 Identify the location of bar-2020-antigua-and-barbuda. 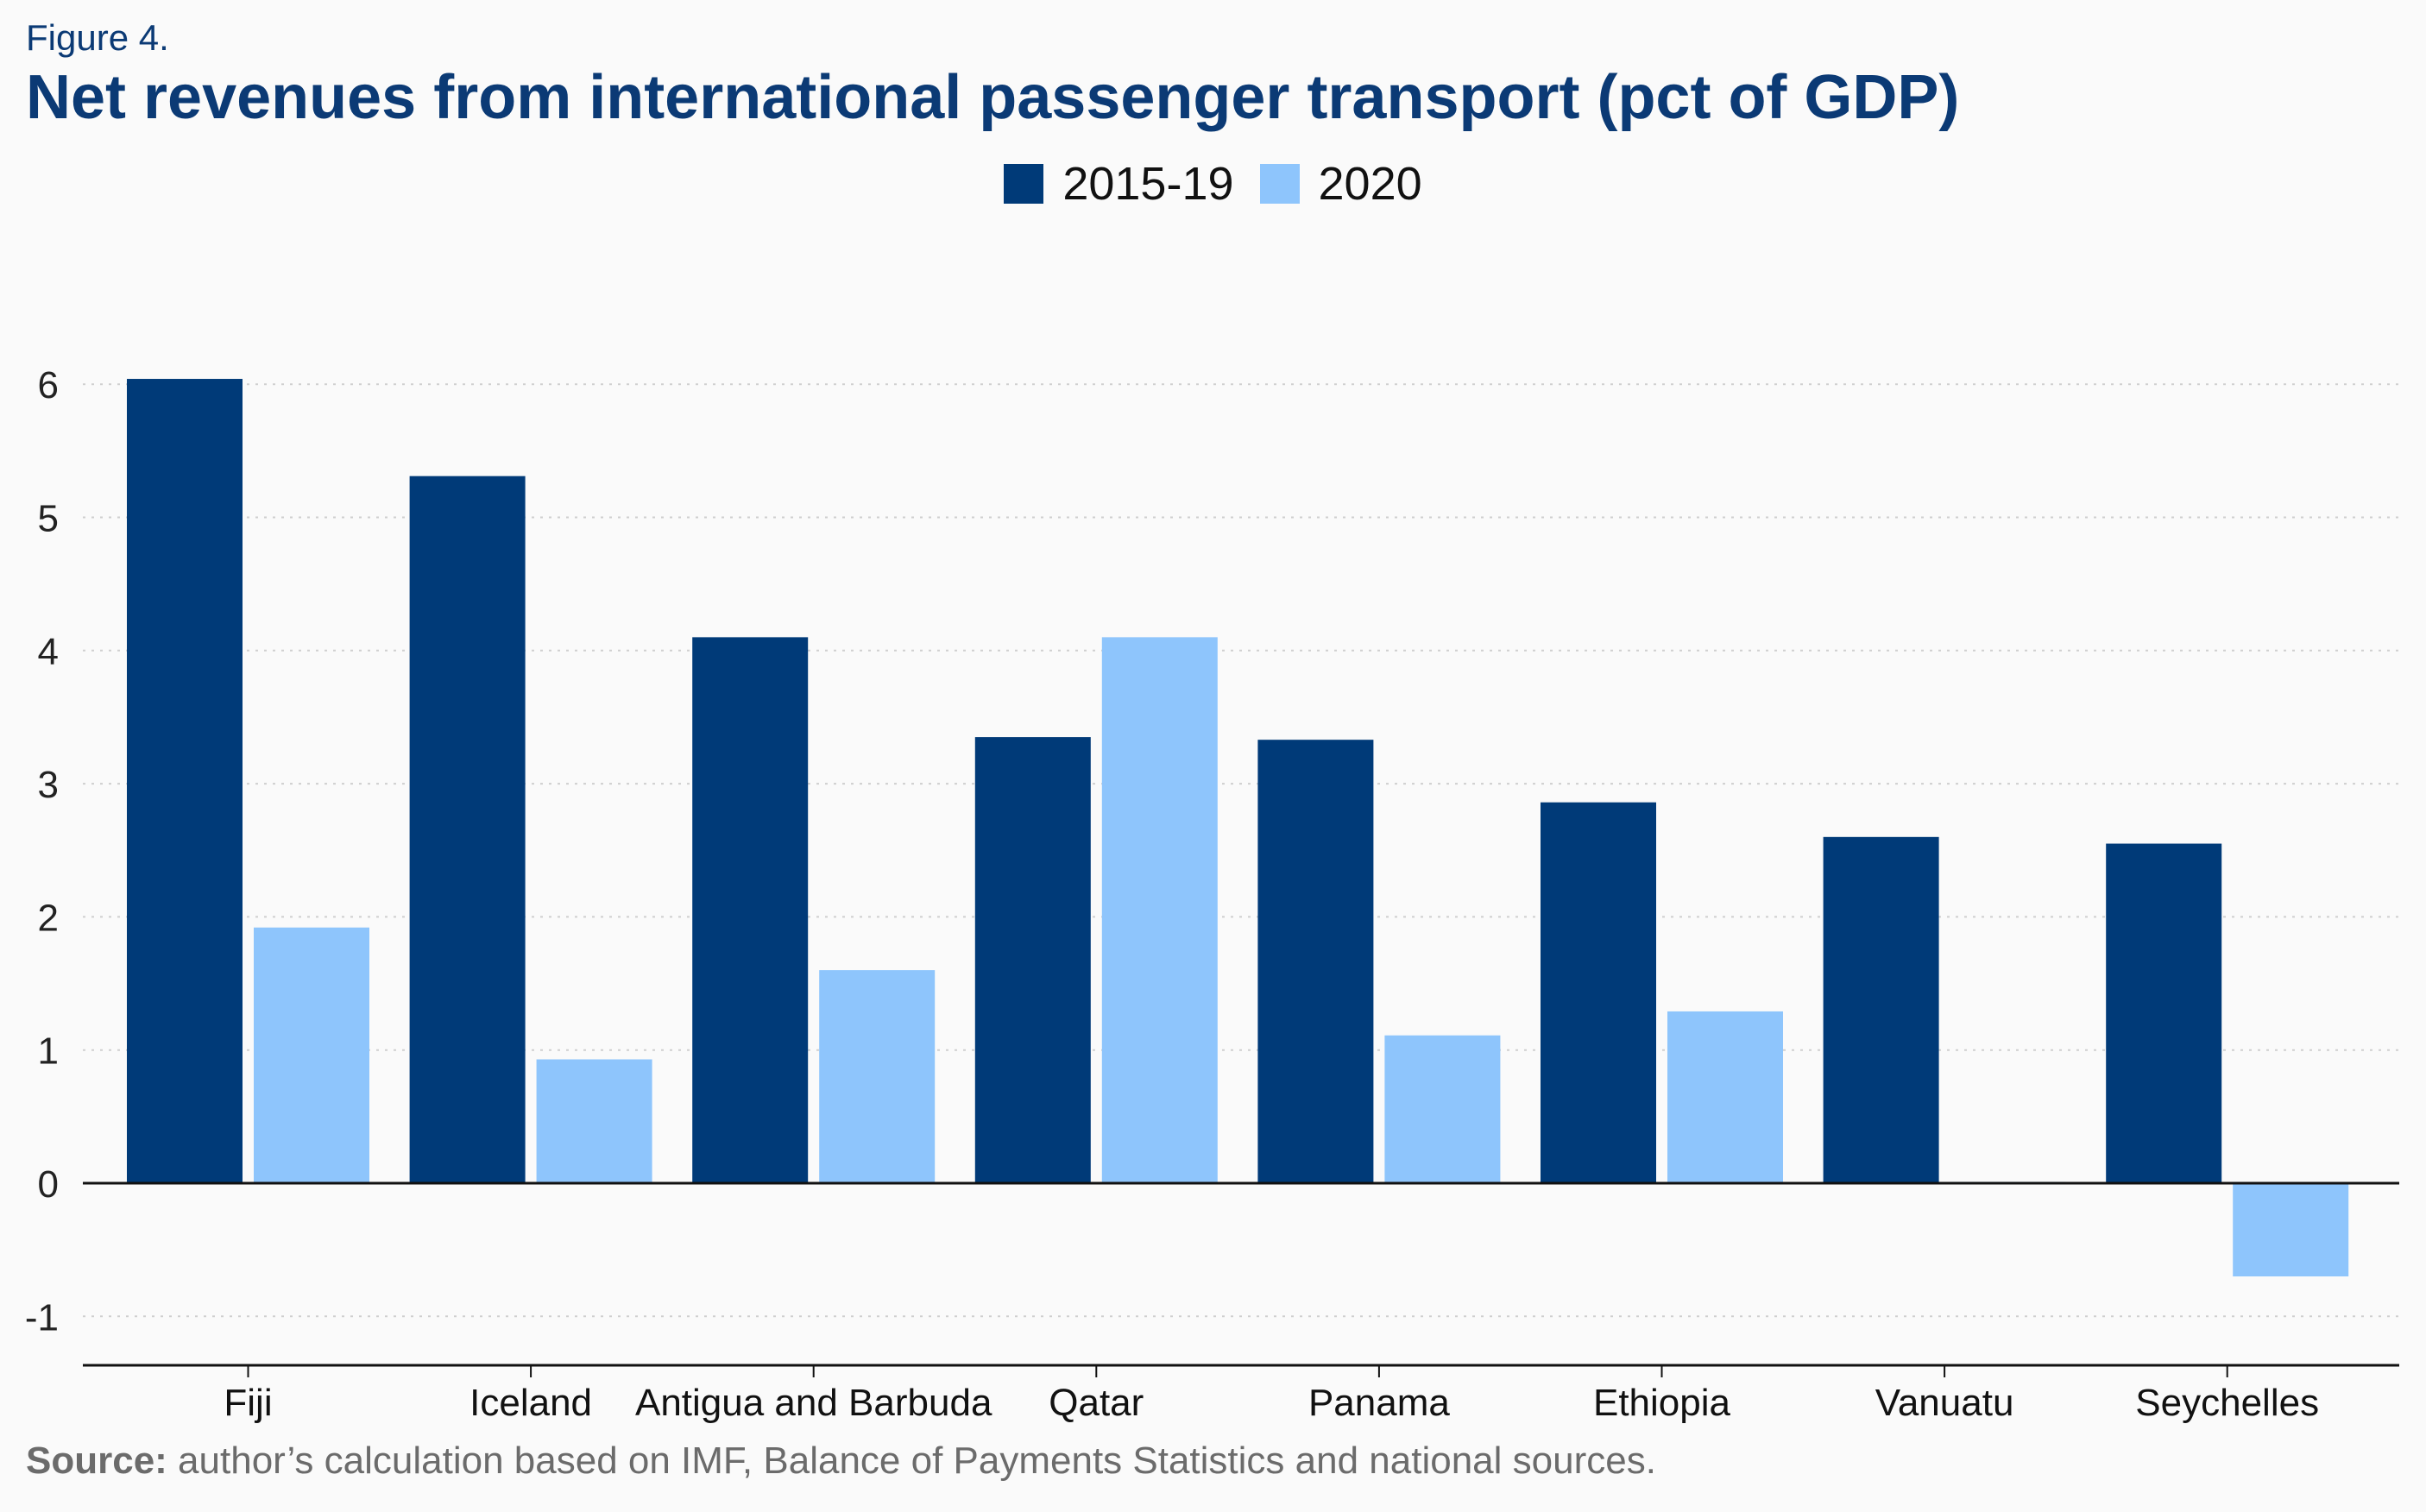
(877, 1076).